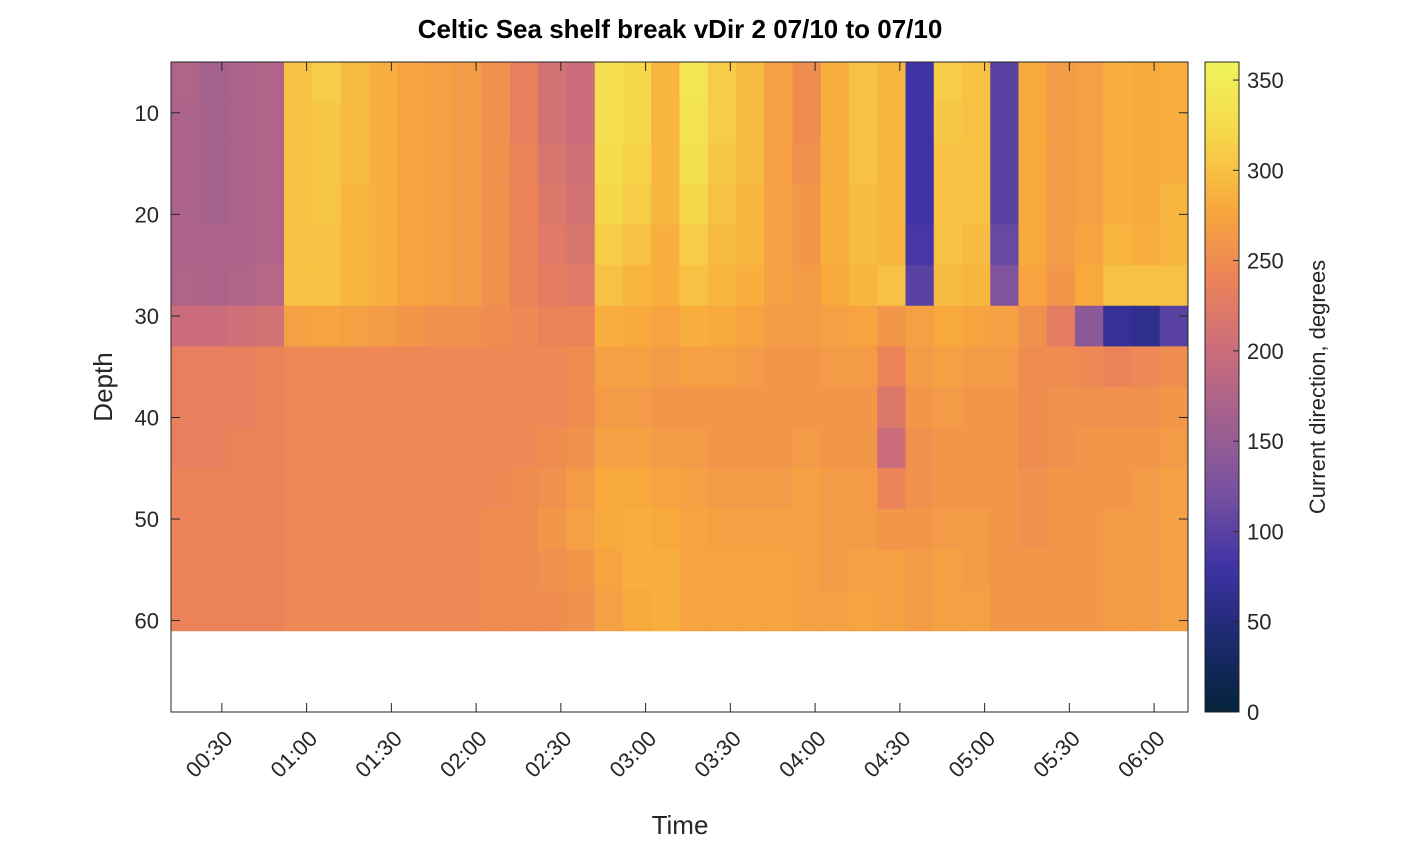 This screenshot has width=1406, height=844. I want to click on x-tick-label: 01:00, so click(294, 754).